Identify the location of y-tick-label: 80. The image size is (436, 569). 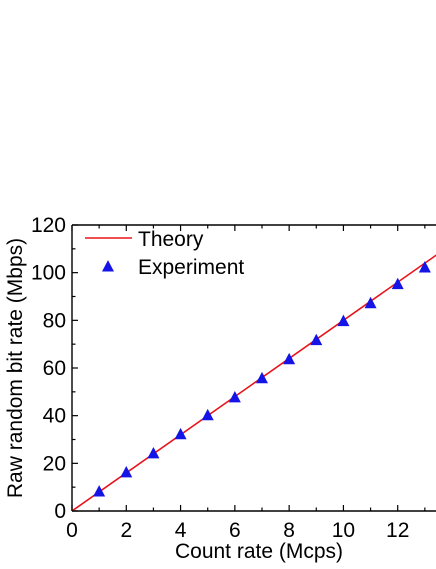
(54, 320).